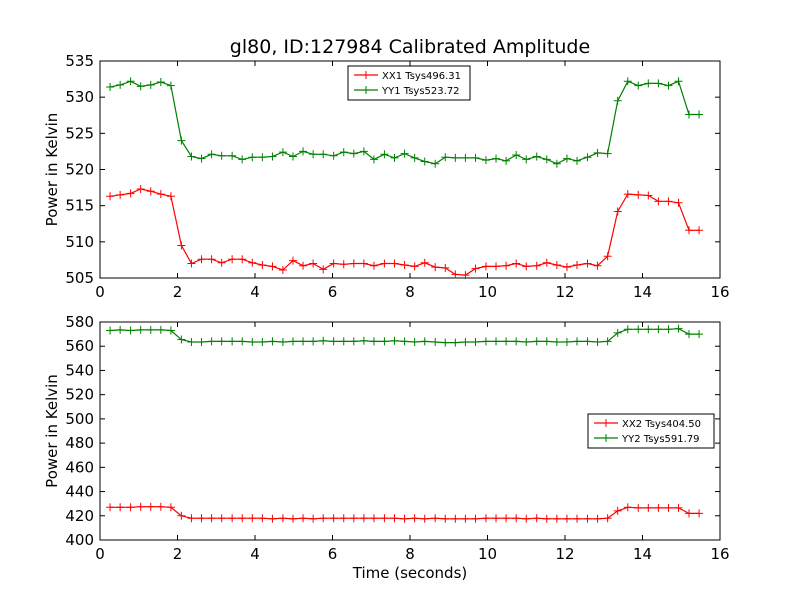 The width and height of the screenshot is (800, 600). Describe the element at coordinates (651, 431) in the screenshot. I see `legend-box` at that location.